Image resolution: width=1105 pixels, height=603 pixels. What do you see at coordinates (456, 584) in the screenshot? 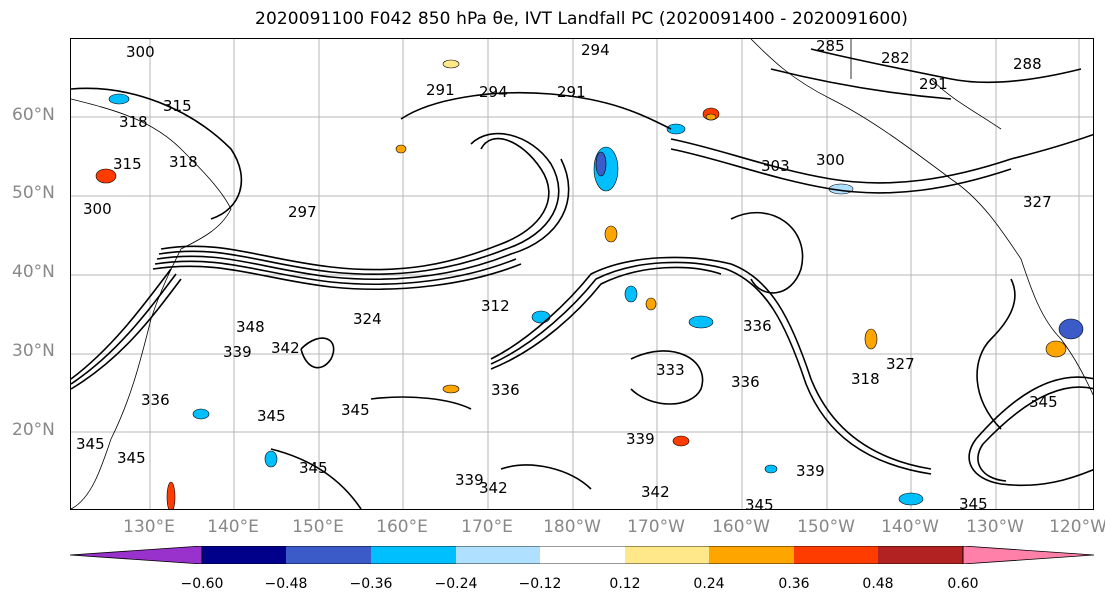
I see `colorbar-tick-label: −0.24` at bounding box center [456, 584].